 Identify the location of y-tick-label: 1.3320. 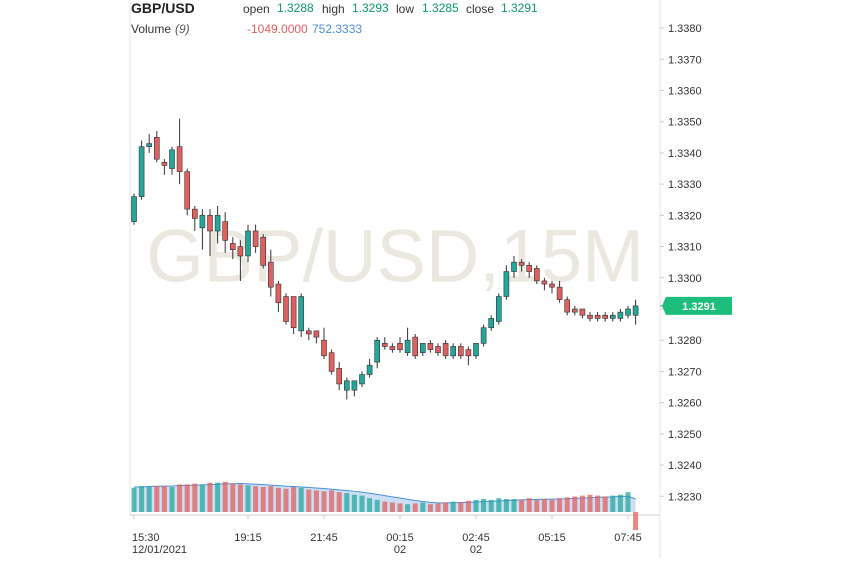
(685, 216).